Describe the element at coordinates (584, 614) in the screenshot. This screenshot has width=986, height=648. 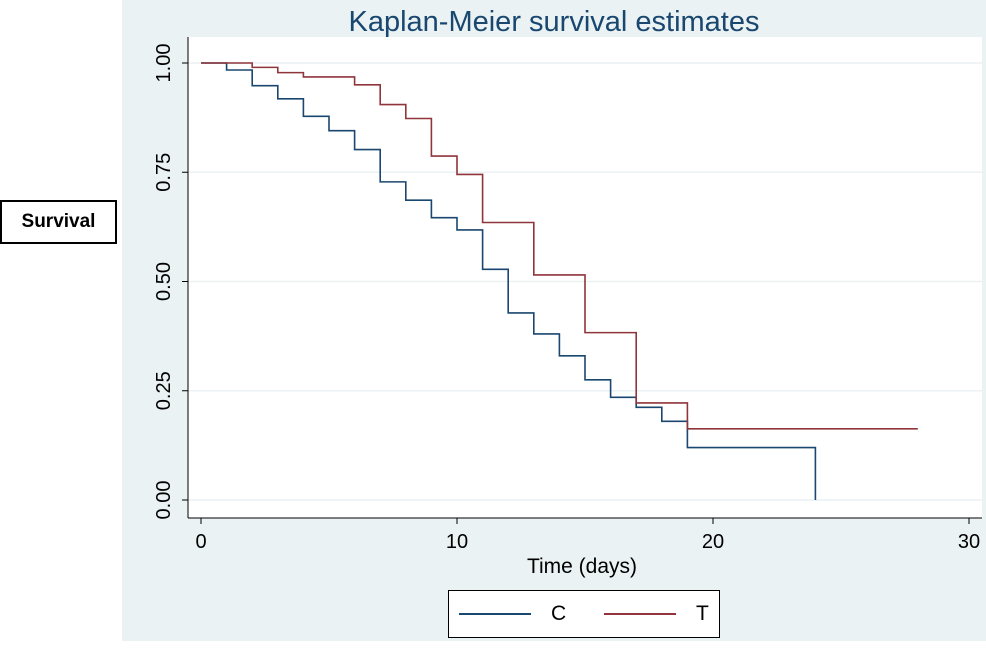
I see `legend: C T` at that location.